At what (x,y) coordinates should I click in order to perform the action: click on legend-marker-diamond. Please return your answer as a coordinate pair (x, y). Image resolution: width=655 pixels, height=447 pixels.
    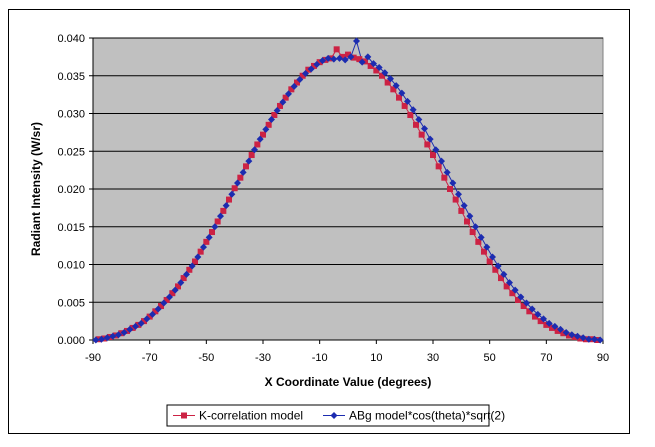
    Looking at the image, I should click on (334, 415).